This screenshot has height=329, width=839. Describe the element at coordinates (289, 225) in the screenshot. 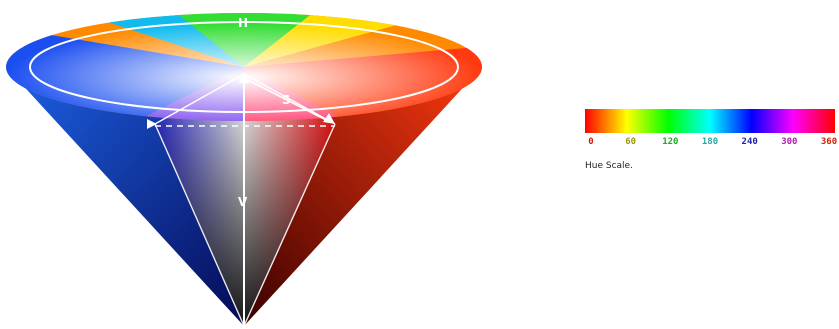

I see `edge-right-cut` at that location.